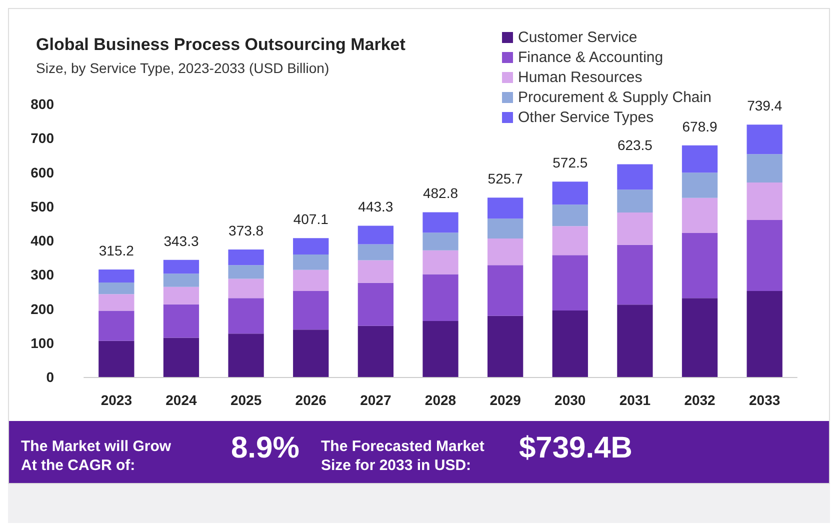  I want to click on total-label: 343.3, so click(181, 240).